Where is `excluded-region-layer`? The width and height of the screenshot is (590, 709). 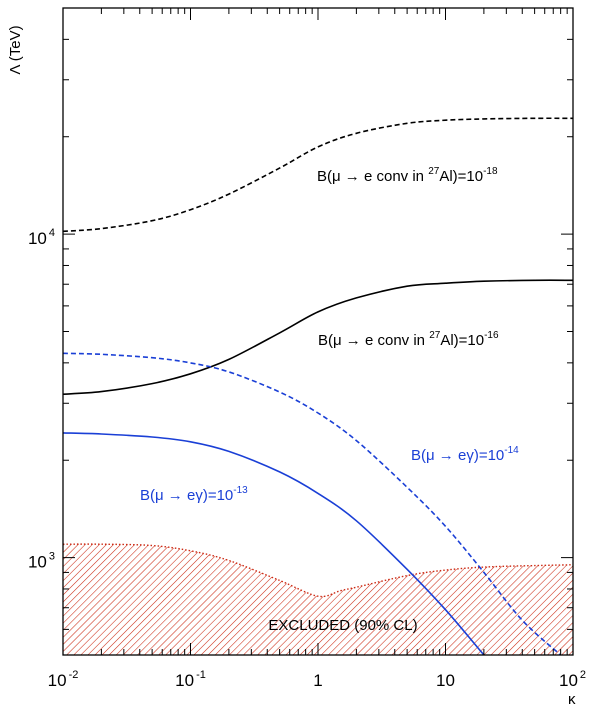
excluded-region-layer is located at coordinates (318, 599).